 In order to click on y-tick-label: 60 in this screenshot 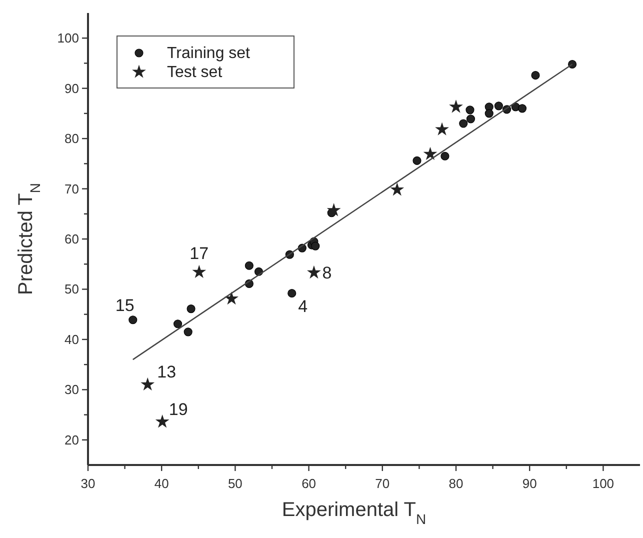, I will do `click(71, 239)`.